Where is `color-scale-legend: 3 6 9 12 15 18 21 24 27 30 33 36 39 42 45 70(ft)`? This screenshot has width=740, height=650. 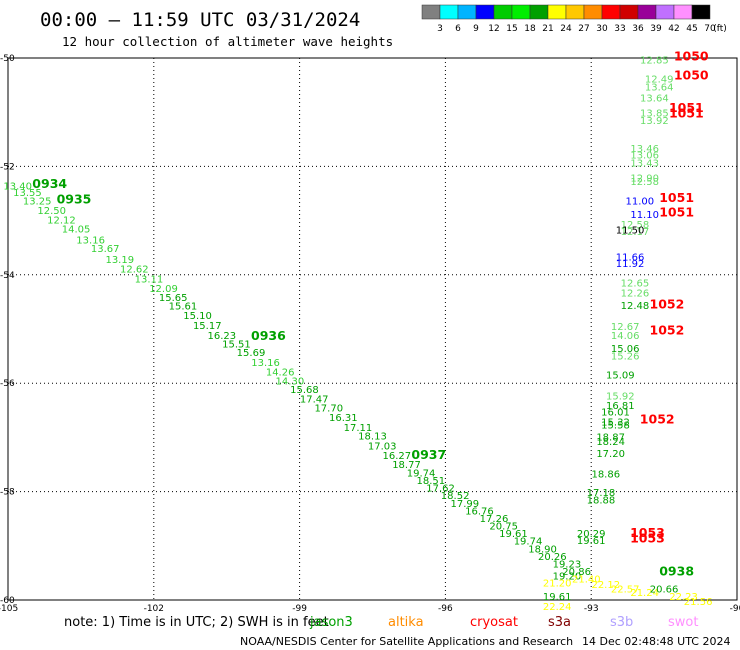
color-scale-legend: 3 6 9 12 15 18 21 24 27 30 33 36 39 42 45 70(ft) is located at coordinates (574, 19).